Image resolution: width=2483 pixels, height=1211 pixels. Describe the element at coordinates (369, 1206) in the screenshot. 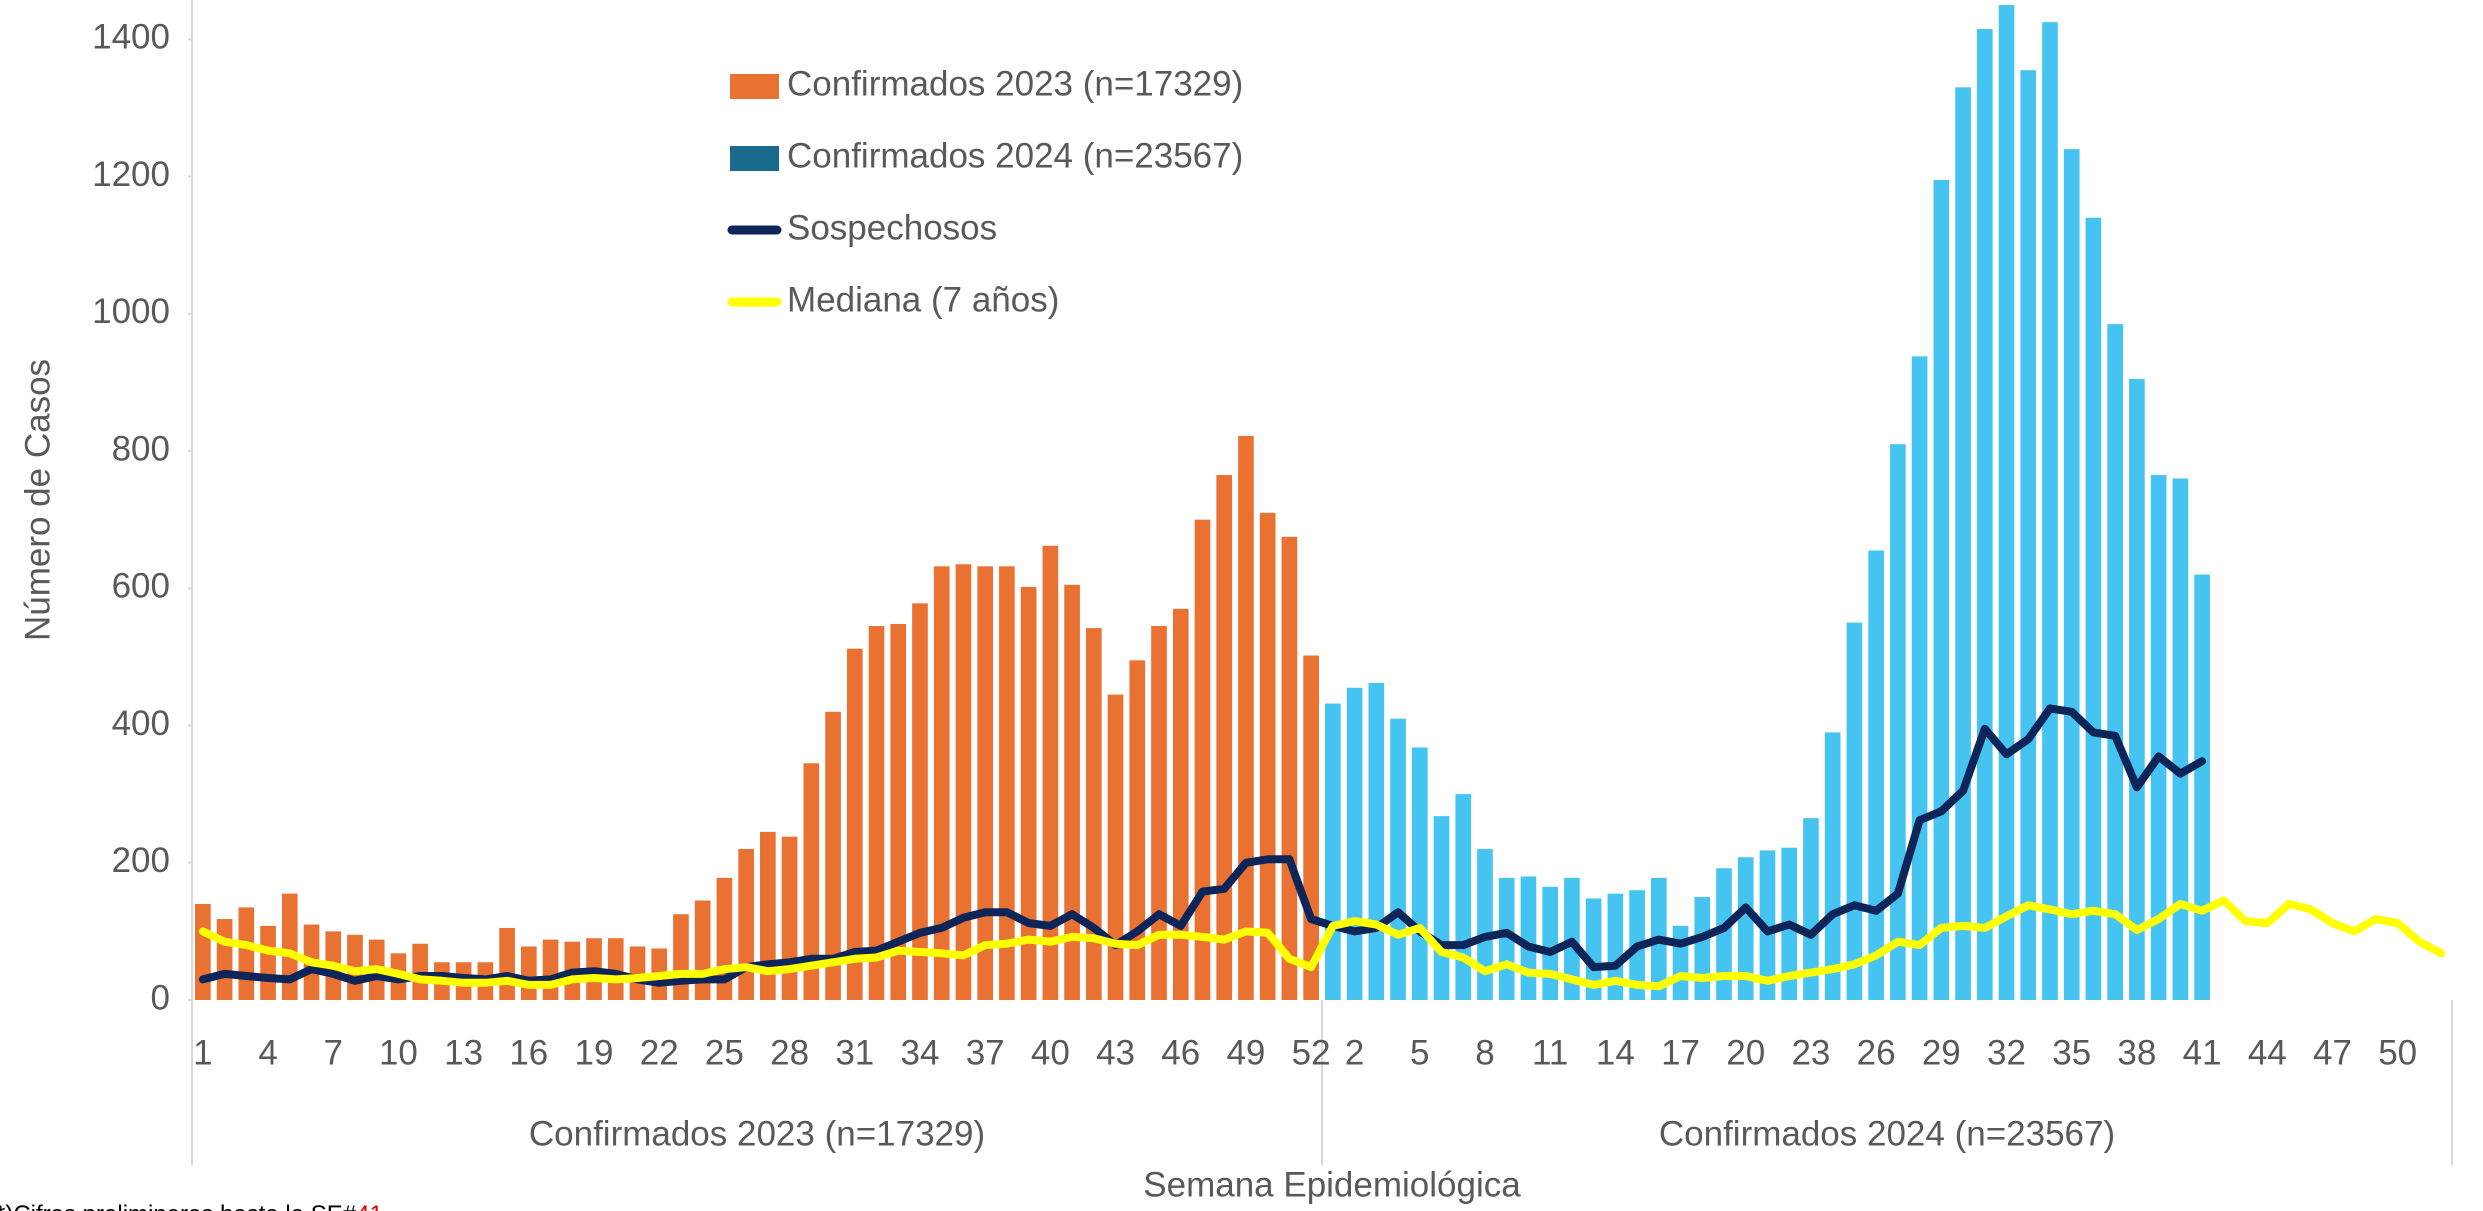

I see `footnote-week: 41` at that location.